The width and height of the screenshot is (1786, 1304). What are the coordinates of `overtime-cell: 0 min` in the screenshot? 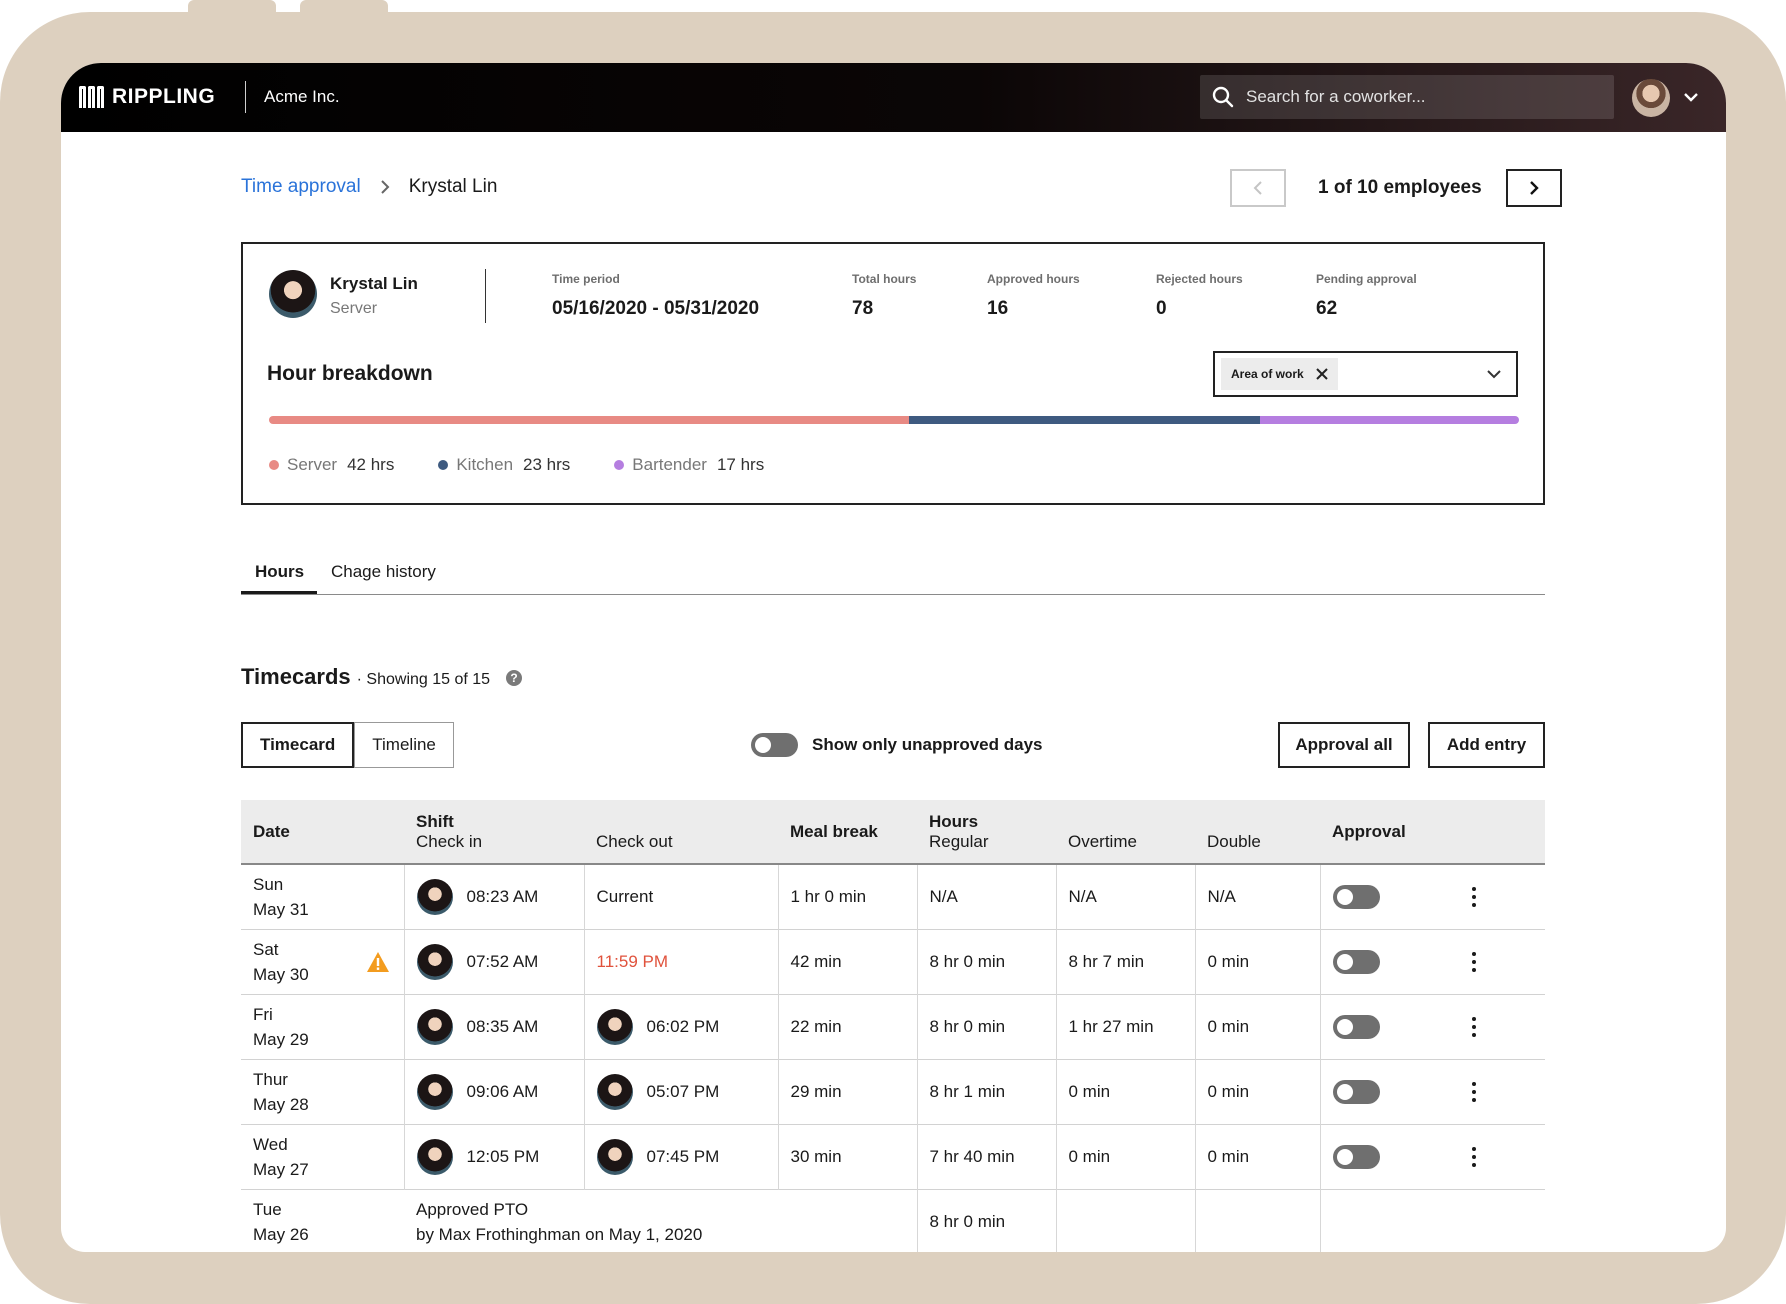 It's located at (1126, 1091).